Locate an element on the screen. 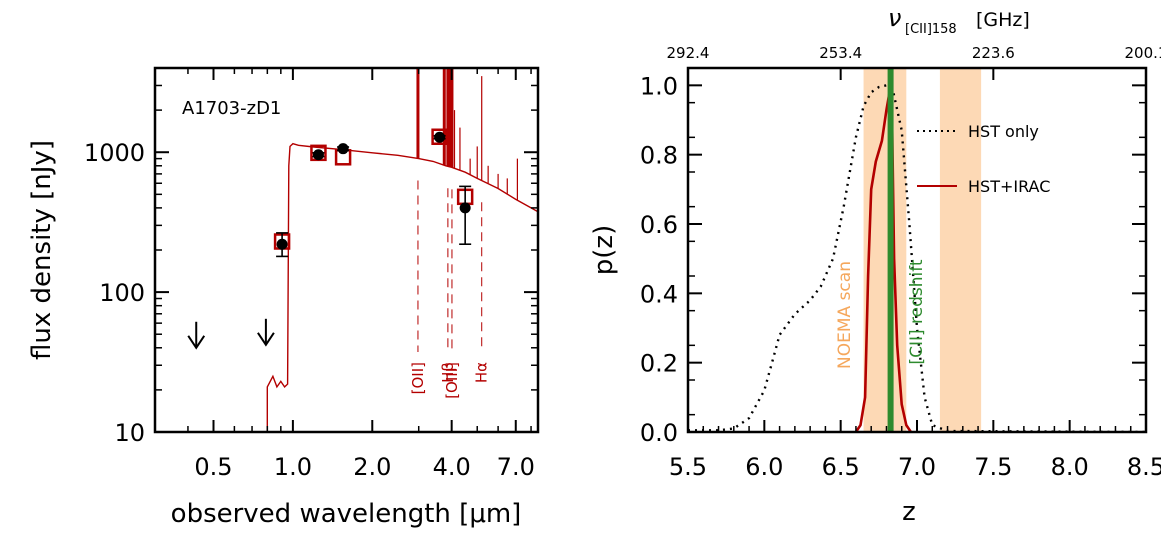 The width and height of the screenshot is (1161, 536). cii-redshift-line is located at coordinates (890, 250).